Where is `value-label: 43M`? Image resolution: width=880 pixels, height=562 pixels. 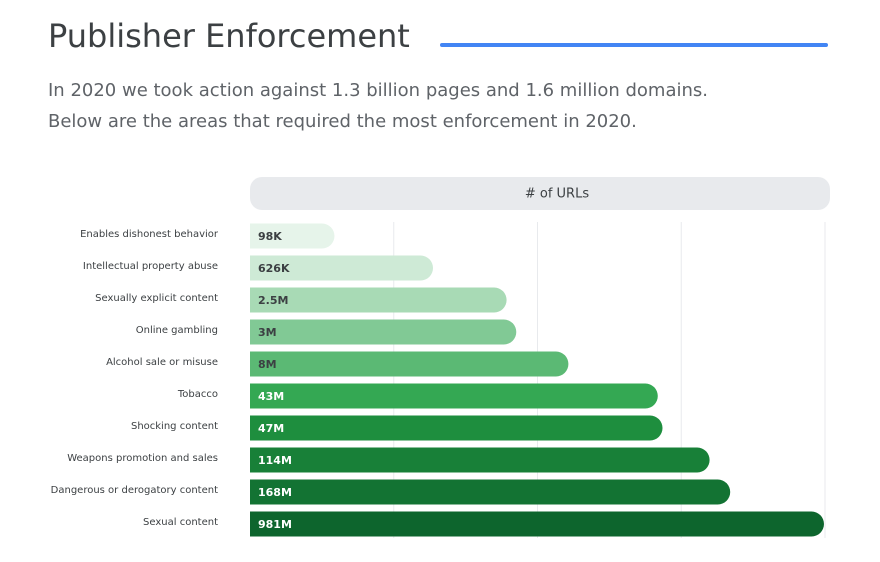 value-label: 43M is located at coordinates (271, 396).